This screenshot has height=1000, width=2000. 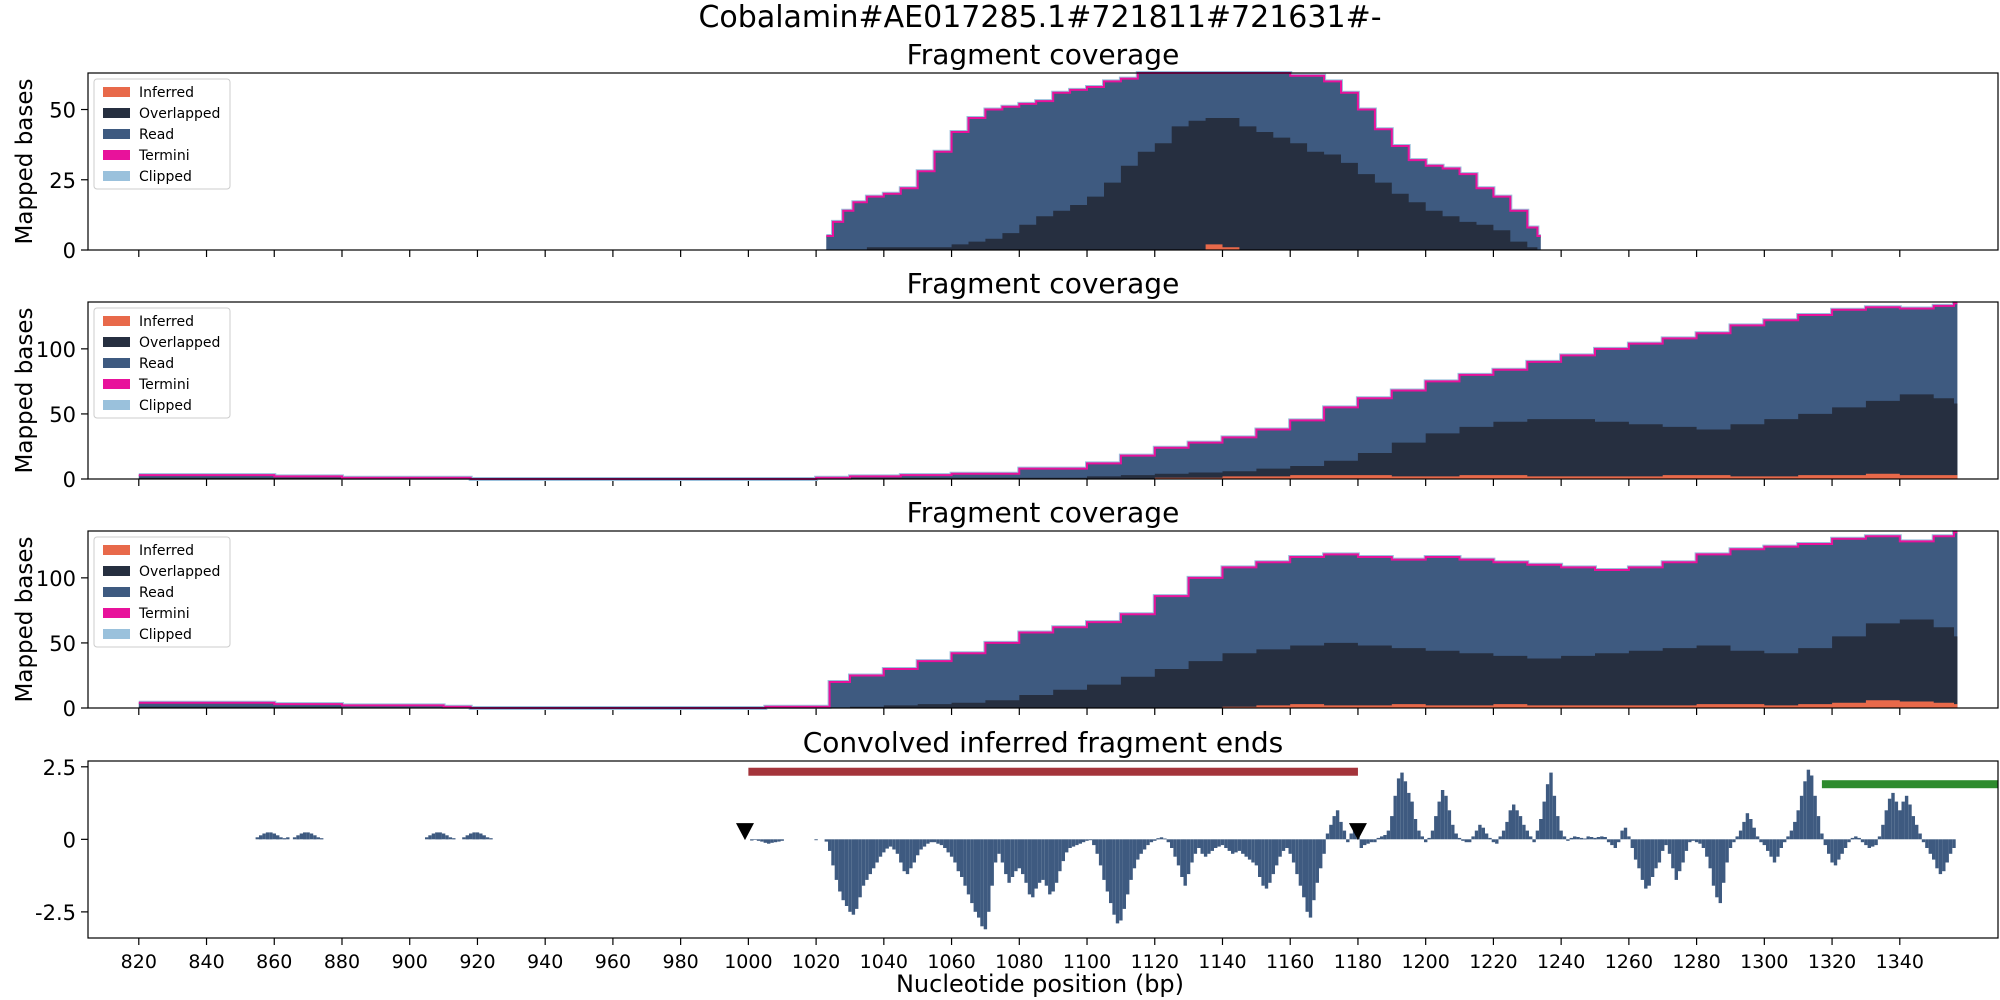 What do you see at coordinates (206, 962) in the screenshot?
I see `x-tick-label: 840` at bounding box center [206, 962].